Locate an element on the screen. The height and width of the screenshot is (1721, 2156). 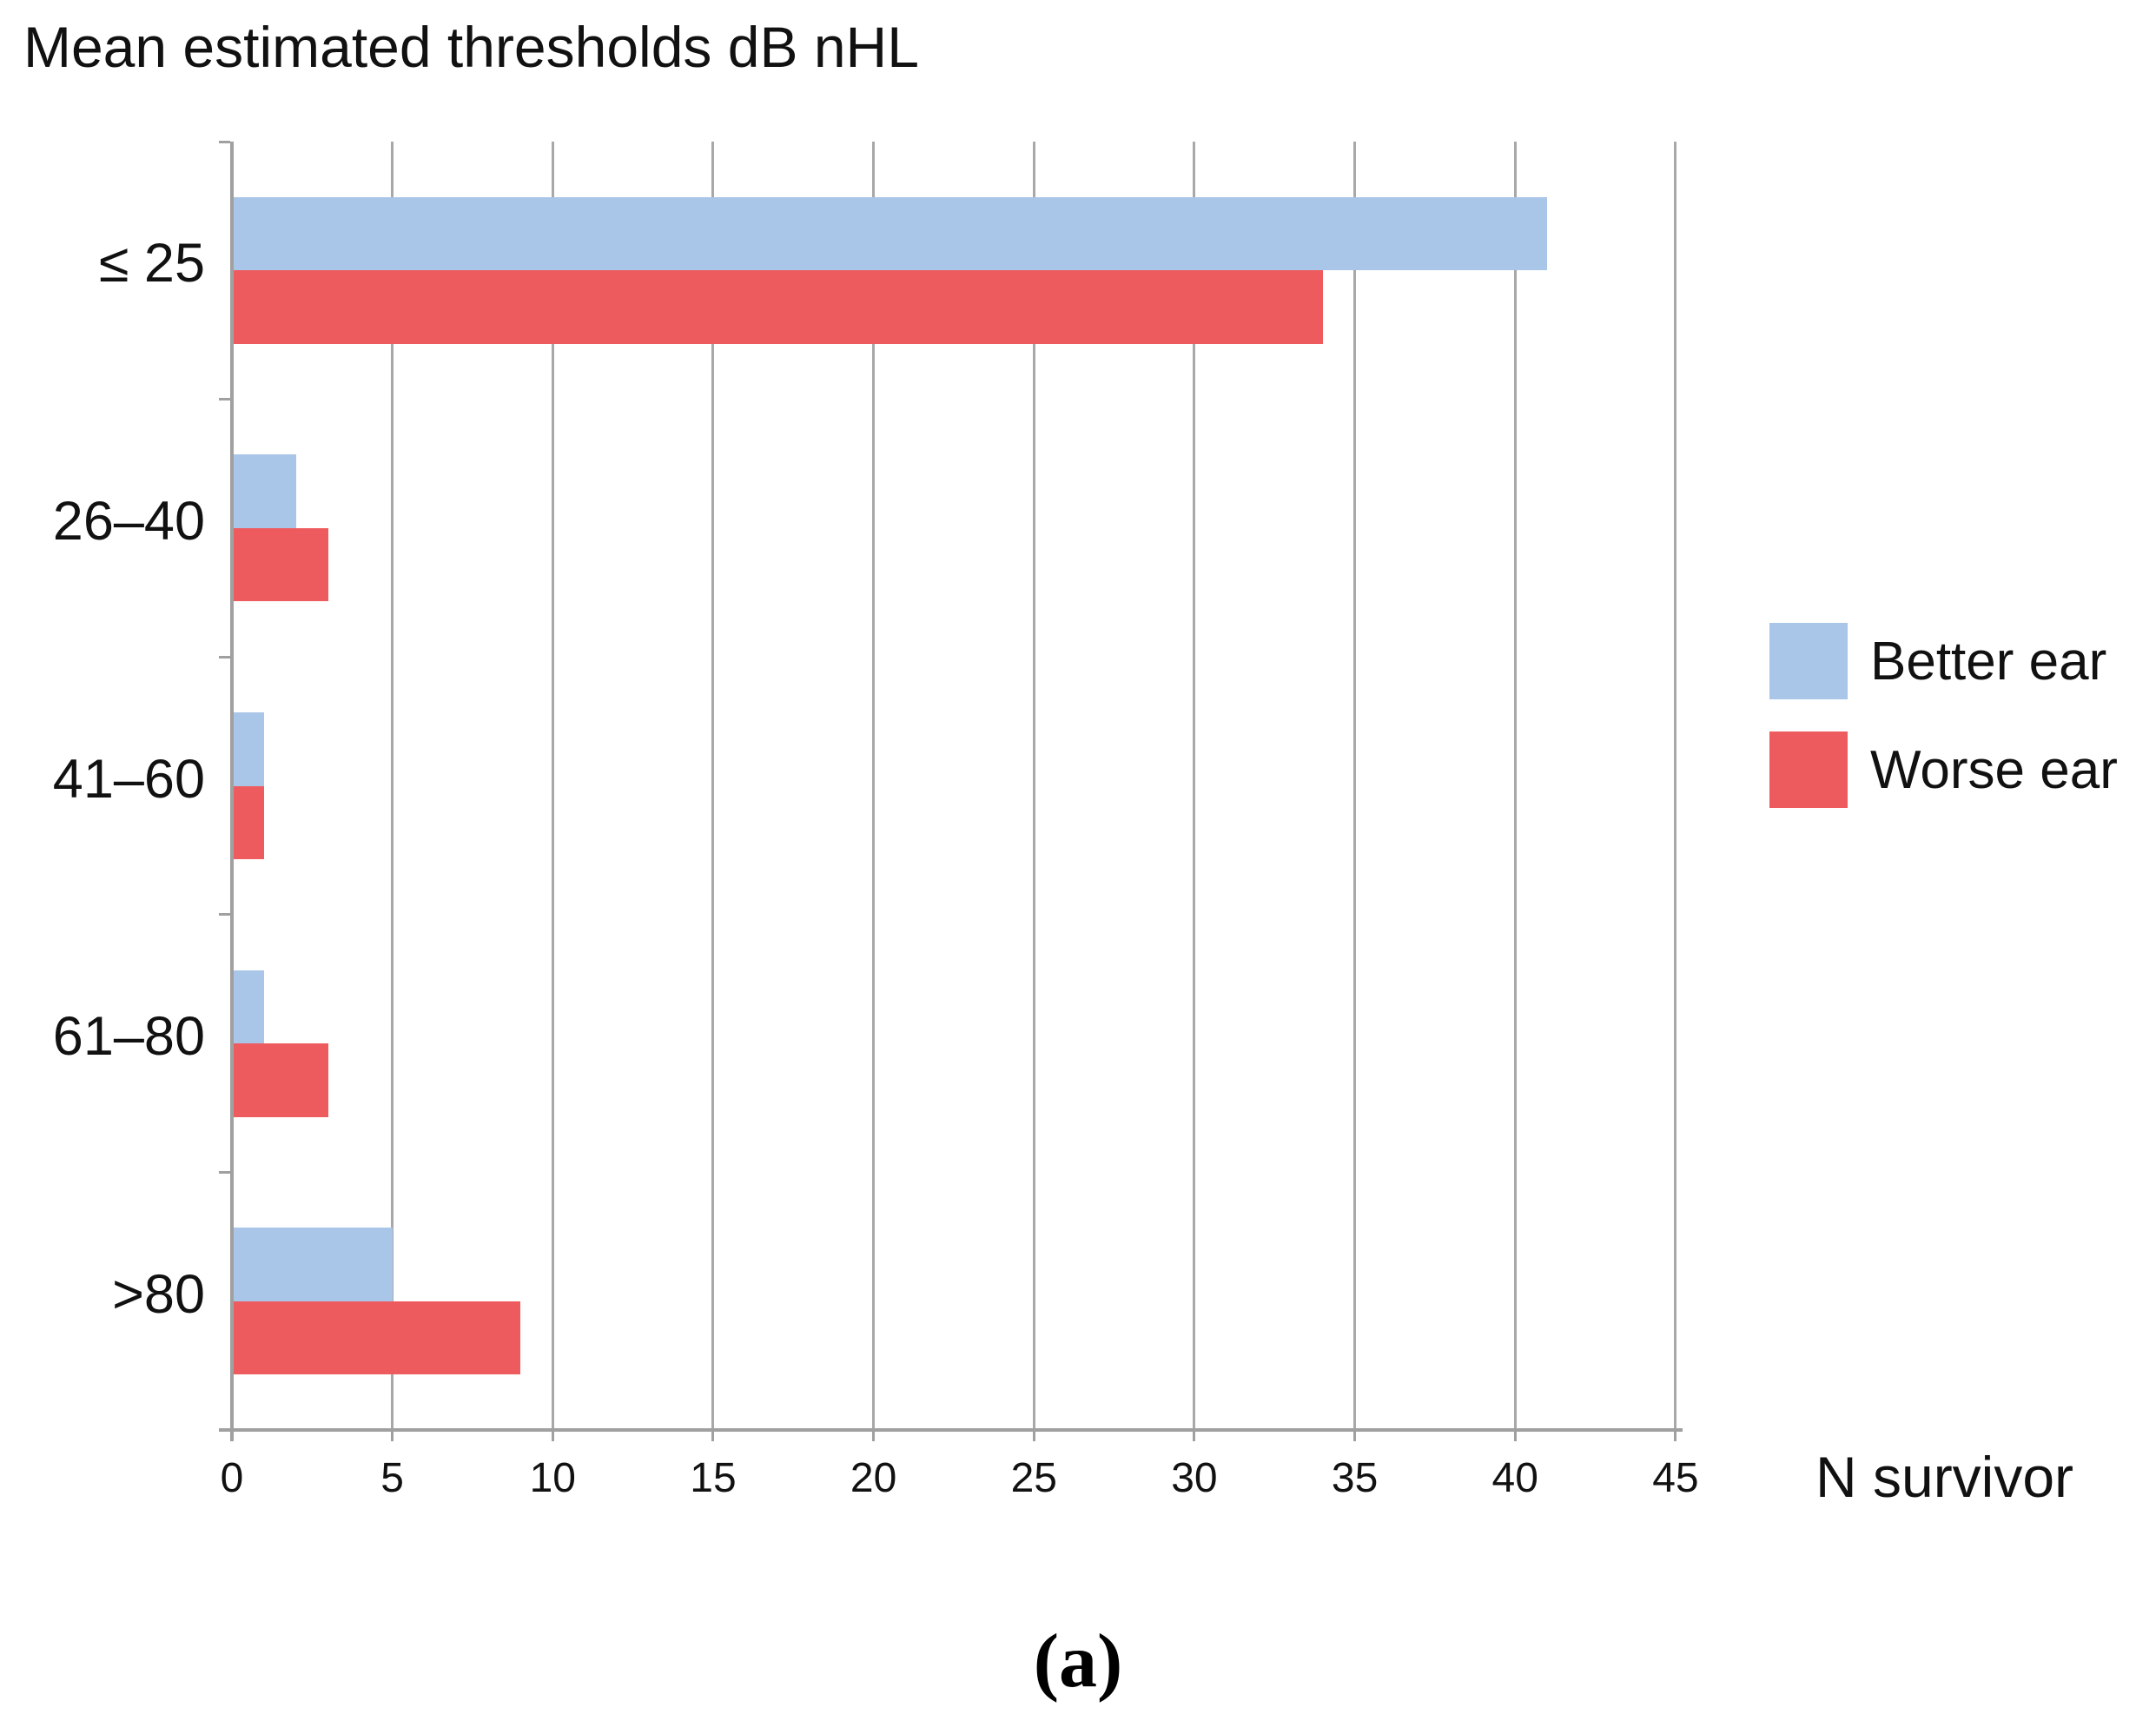
x-tick-label: 40 is located at coordinates (1514, 1478).